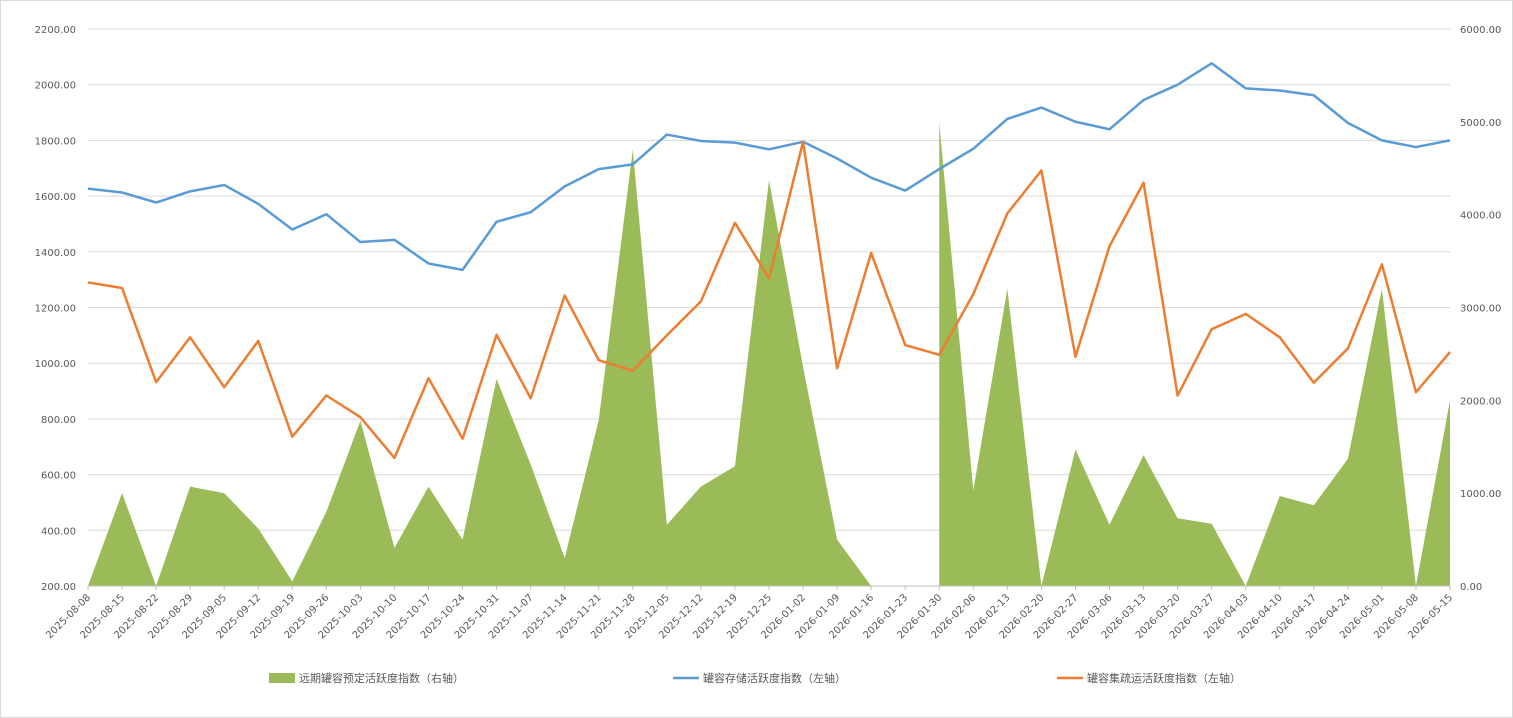 The width and height of the screenshot is (1513, 718). What do you see at coordinates (55, 141) in the screenshot?
I see `left-axis-tick-label: 1800.00` at bounding box center [55, 141].